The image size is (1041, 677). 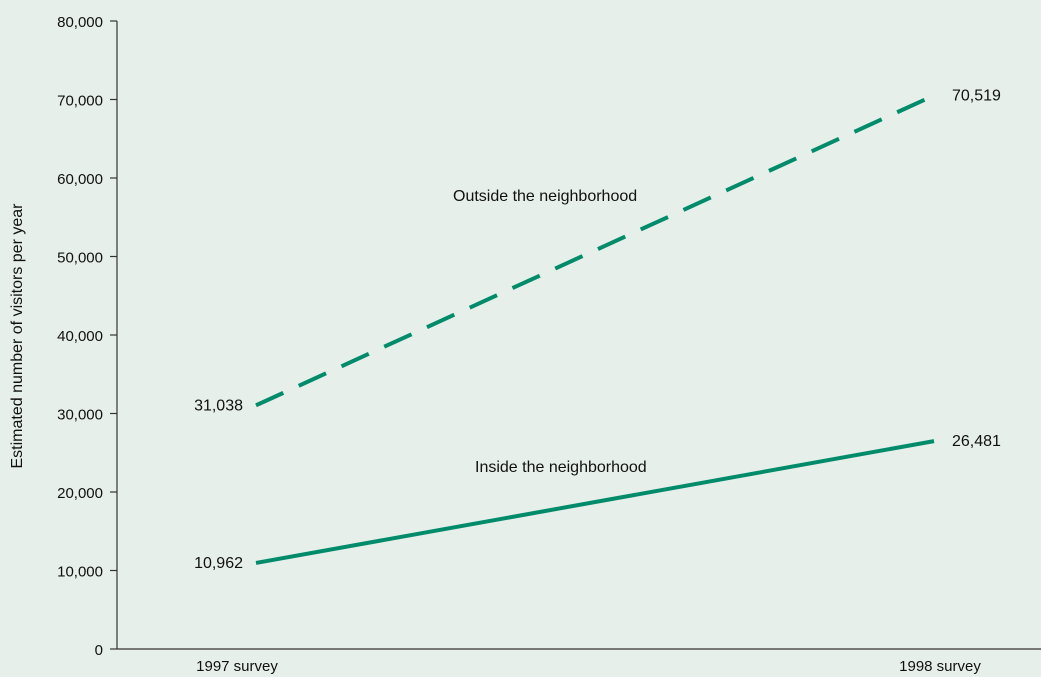 What do you see at coordinates (237, 666) in the screenshot?
I see `x-tick-label: 1997 survey` at bounding box center [237, 666].